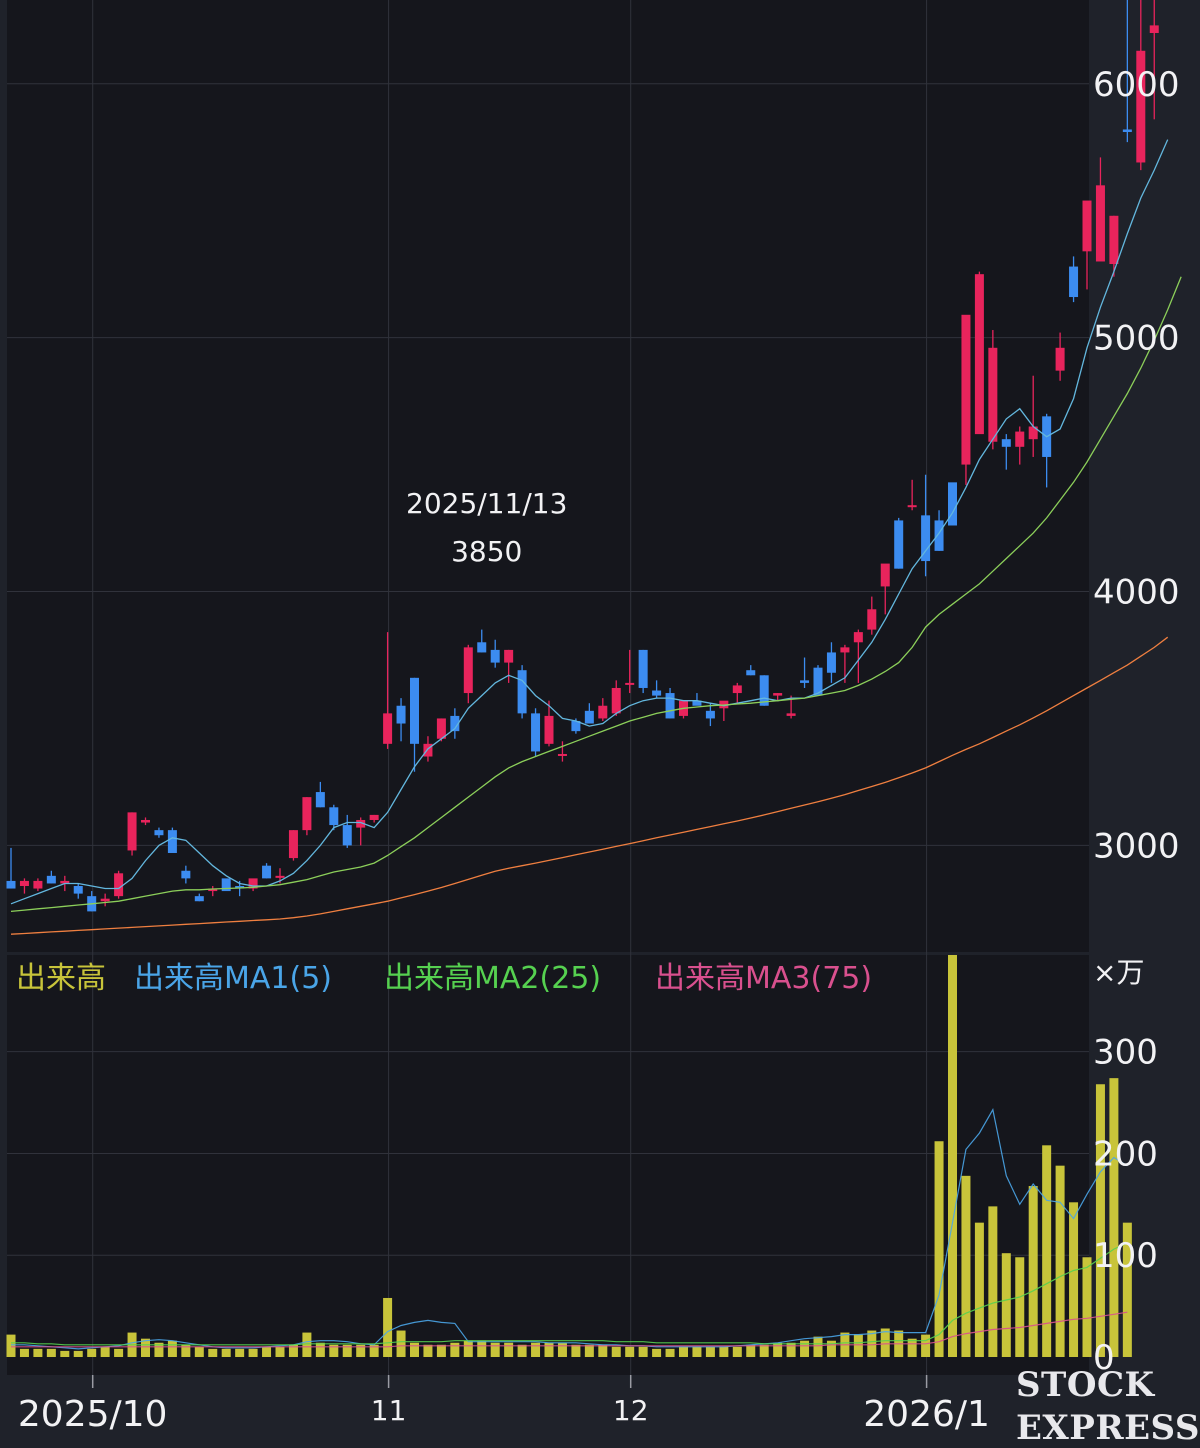 This screenshot has height=1448, width=1200. I want to click on date-tick-label: 12, so click(631, 1410).